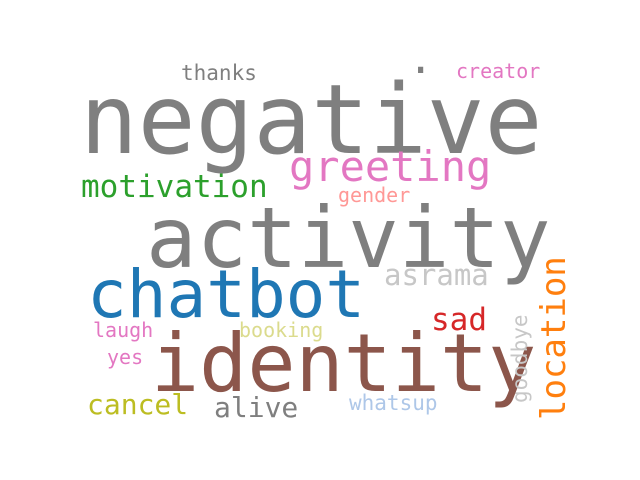  Describe the element at coordinates (256, 407) in the screenshot. I see `word-alive: alive` at that location.